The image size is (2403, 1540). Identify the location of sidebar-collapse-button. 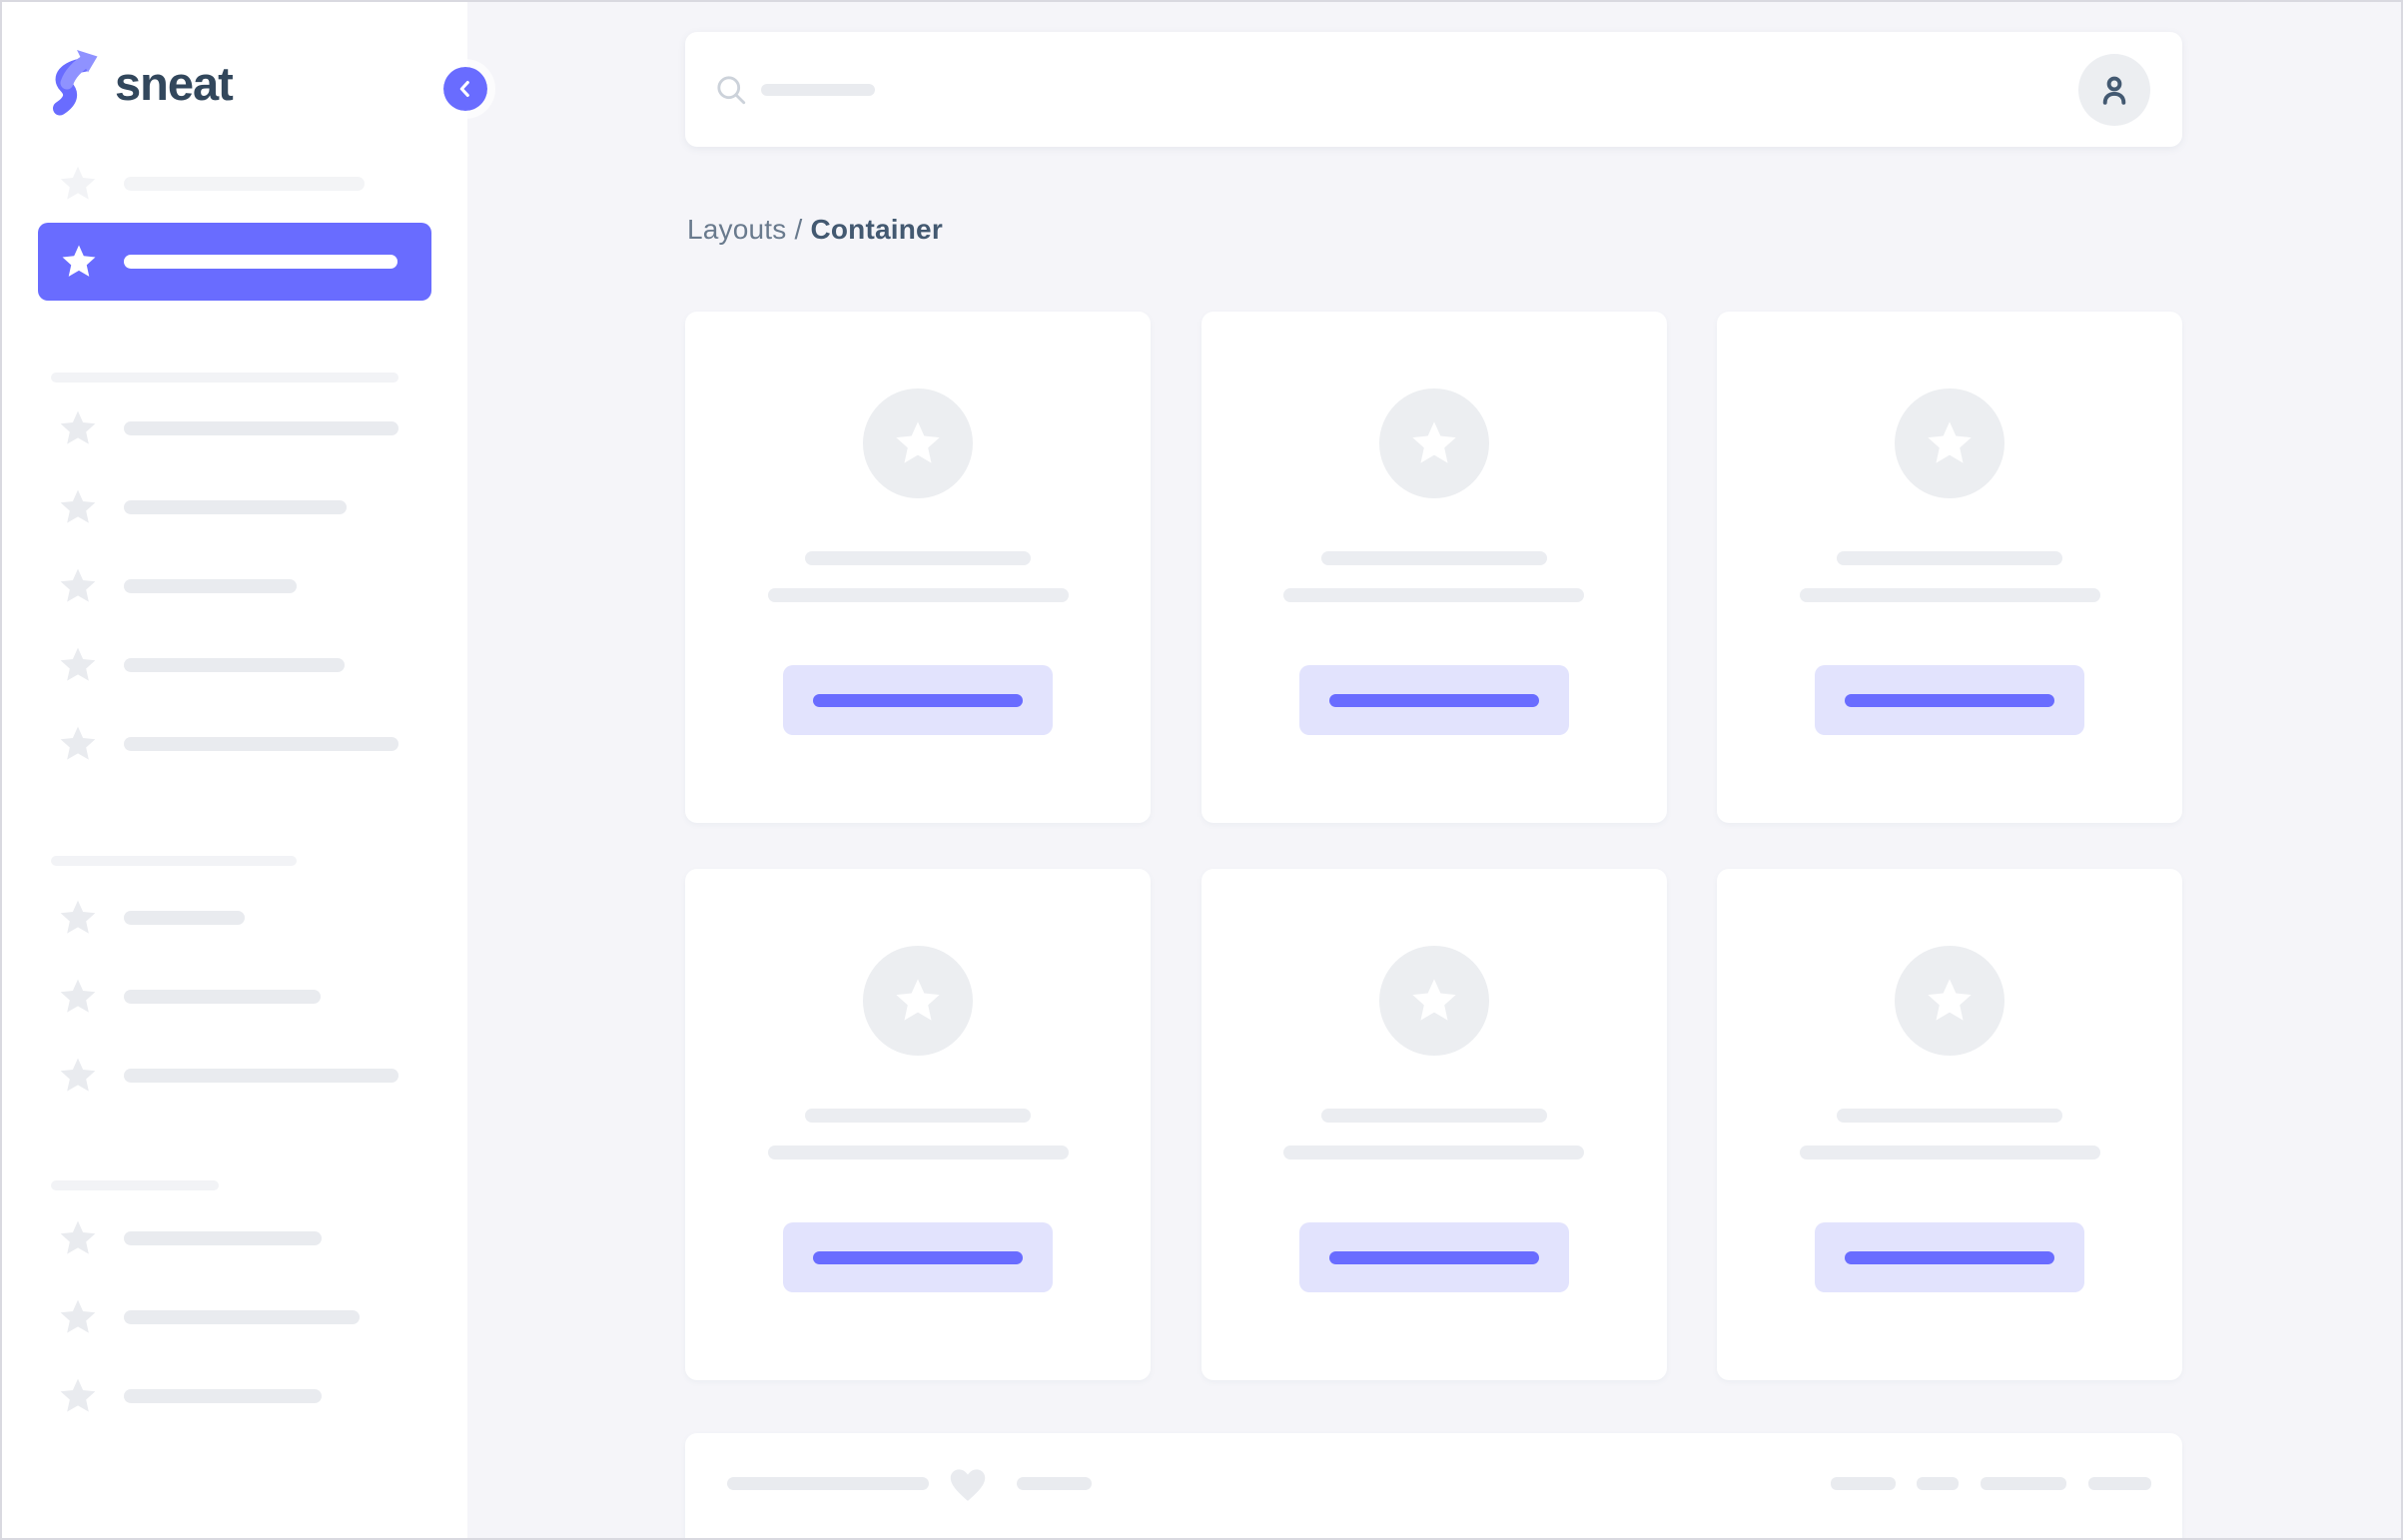
(465, 89).